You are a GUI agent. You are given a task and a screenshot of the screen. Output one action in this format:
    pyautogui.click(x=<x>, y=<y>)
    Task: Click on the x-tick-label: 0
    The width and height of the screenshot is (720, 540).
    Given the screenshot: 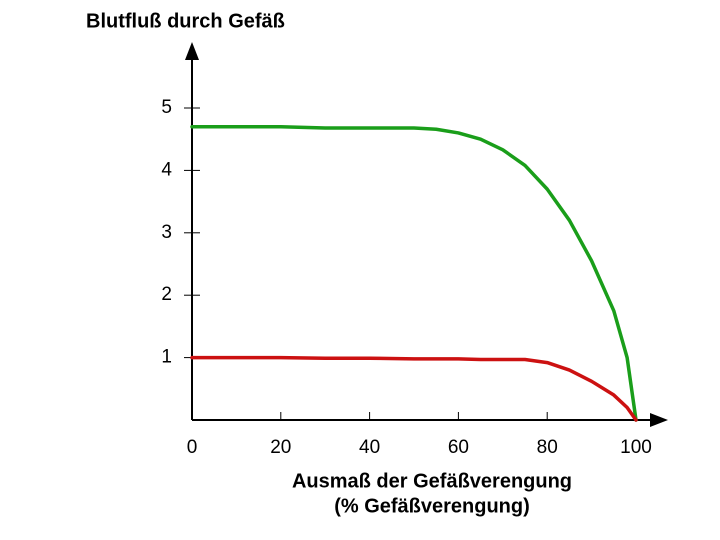 What is the action you would take?
    pyautogui.click(x=192, y=447)
    